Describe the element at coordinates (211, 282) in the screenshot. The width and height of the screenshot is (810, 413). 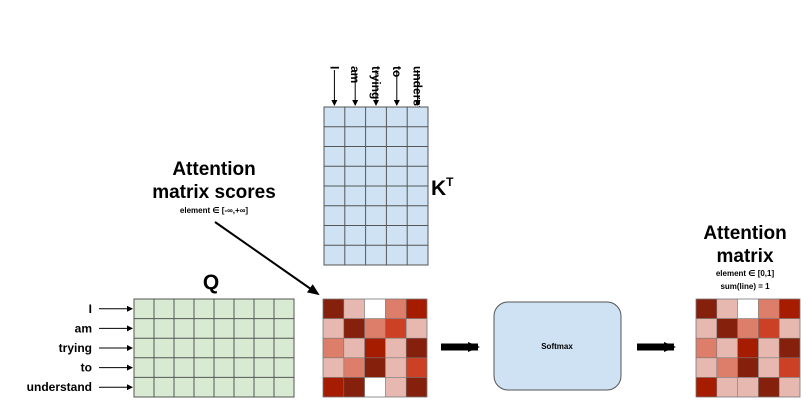
I see `q-label: Q` at that location.